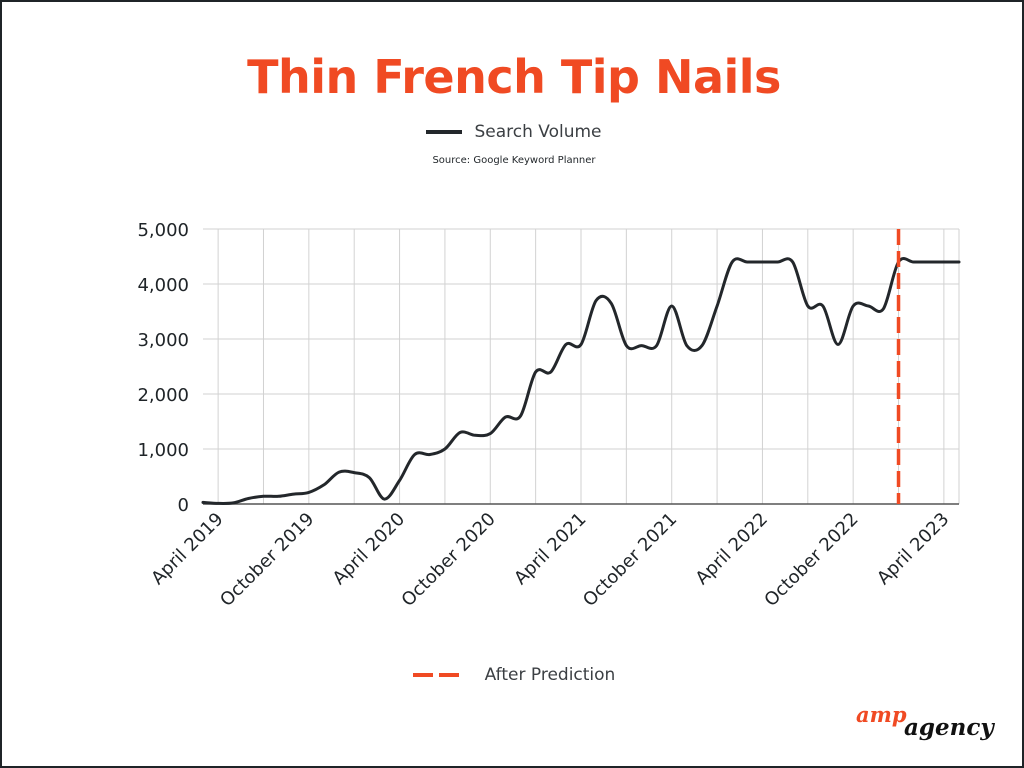  Describe the element at coordinates (949, 727) in the screenshot. I see `logo-agency-text: agency` at that location.